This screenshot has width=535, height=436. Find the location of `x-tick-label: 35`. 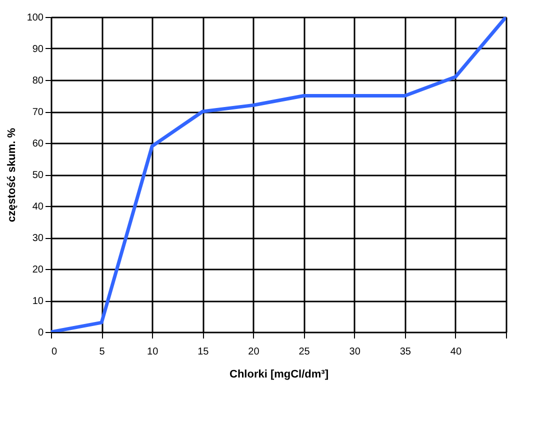

x-tick-label: 35 is located at coordinates (406, 352).